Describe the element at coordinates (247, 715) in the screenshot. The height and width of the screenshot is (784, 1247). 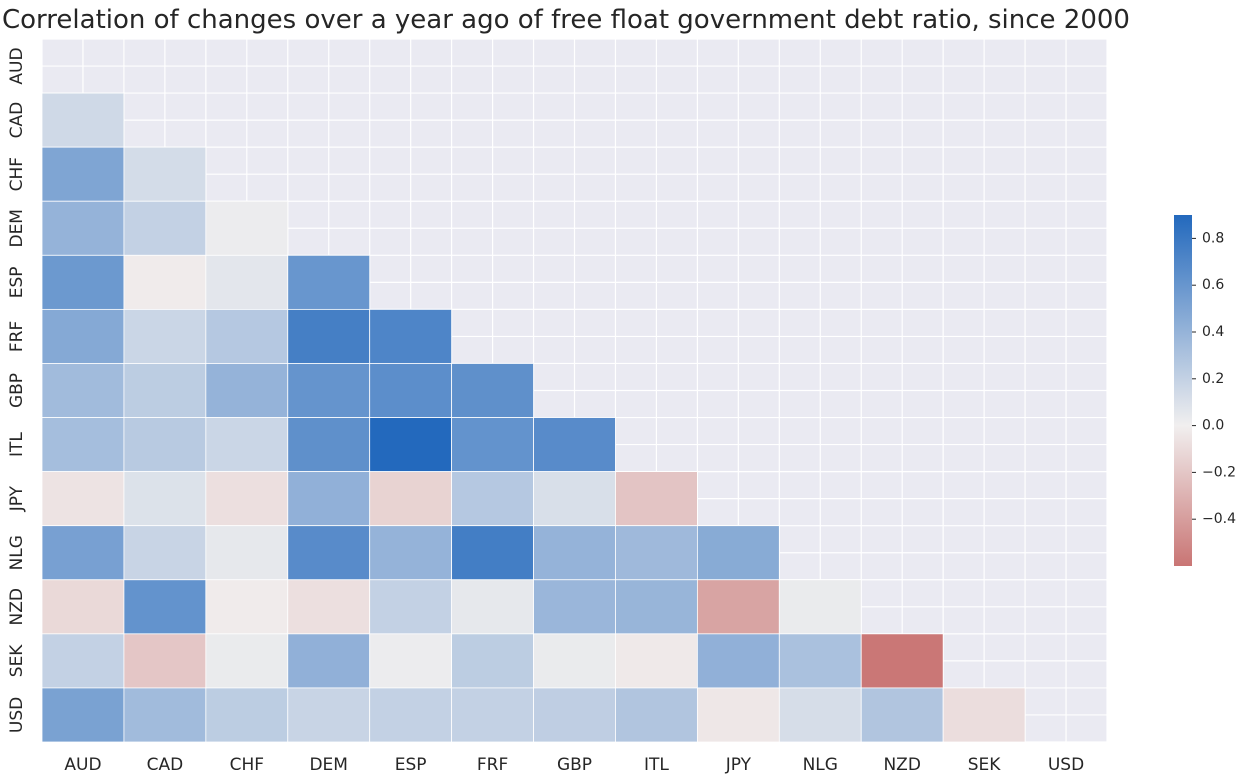
I see `heatmap-cell-usd-chf` at that location.